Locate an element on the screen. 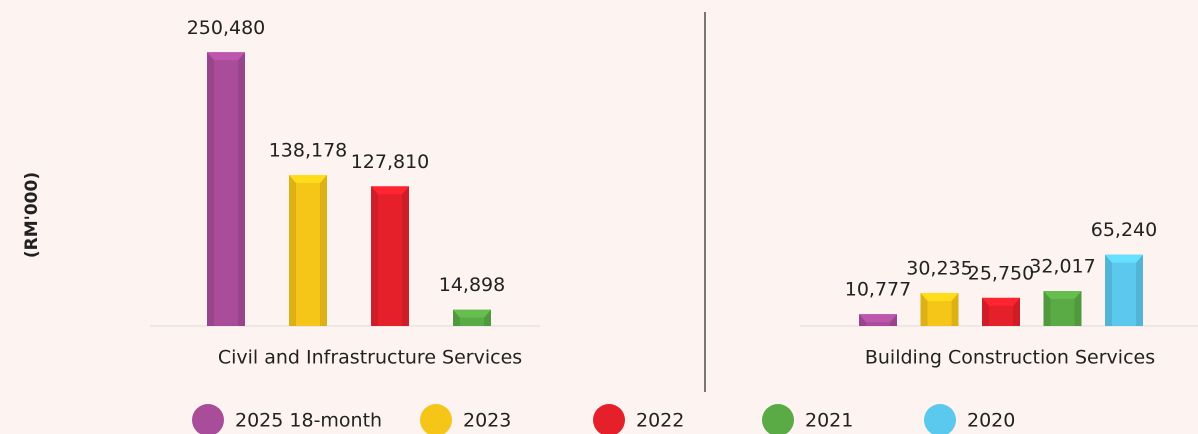 This screenshot has width=1198, height=434. data-label: 65,240 is located at coordinates (1124, 230).